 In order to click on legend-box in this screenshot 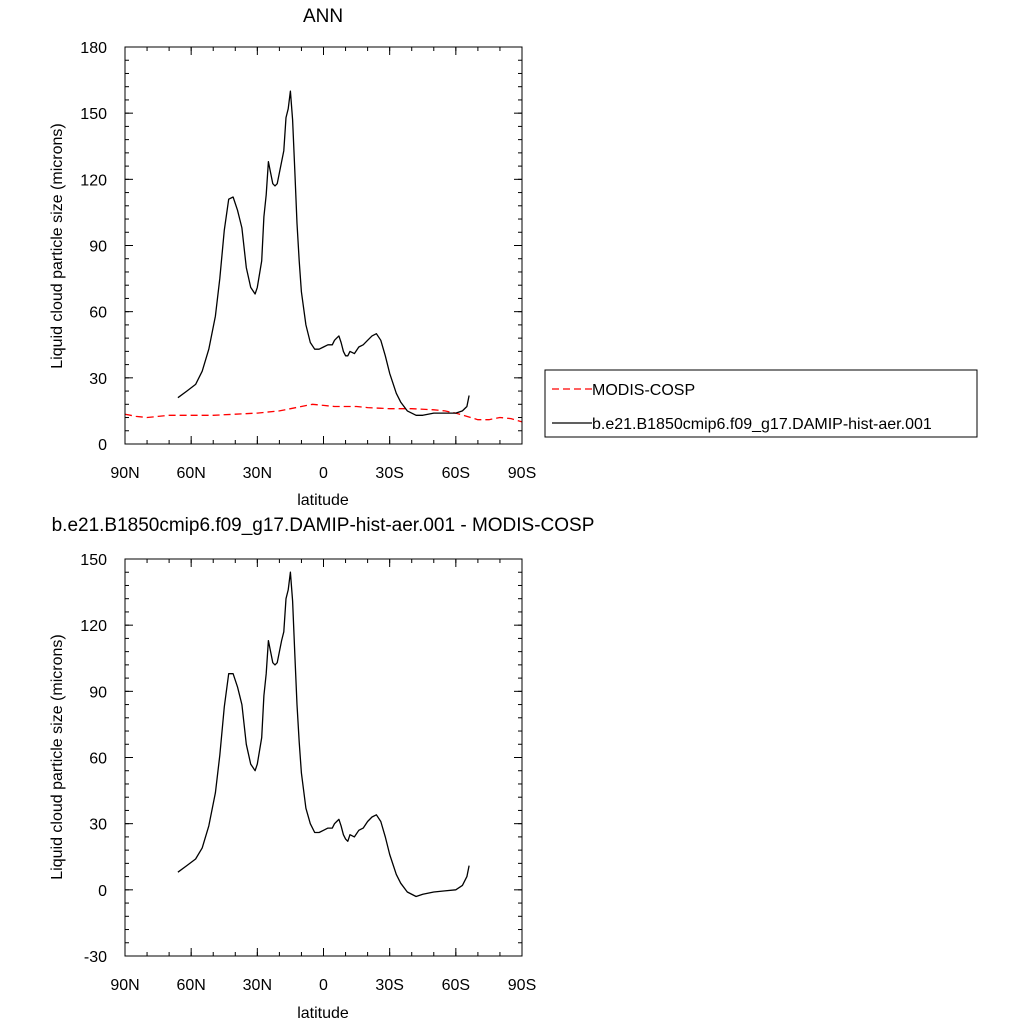, I will do `click(761, 403)`.